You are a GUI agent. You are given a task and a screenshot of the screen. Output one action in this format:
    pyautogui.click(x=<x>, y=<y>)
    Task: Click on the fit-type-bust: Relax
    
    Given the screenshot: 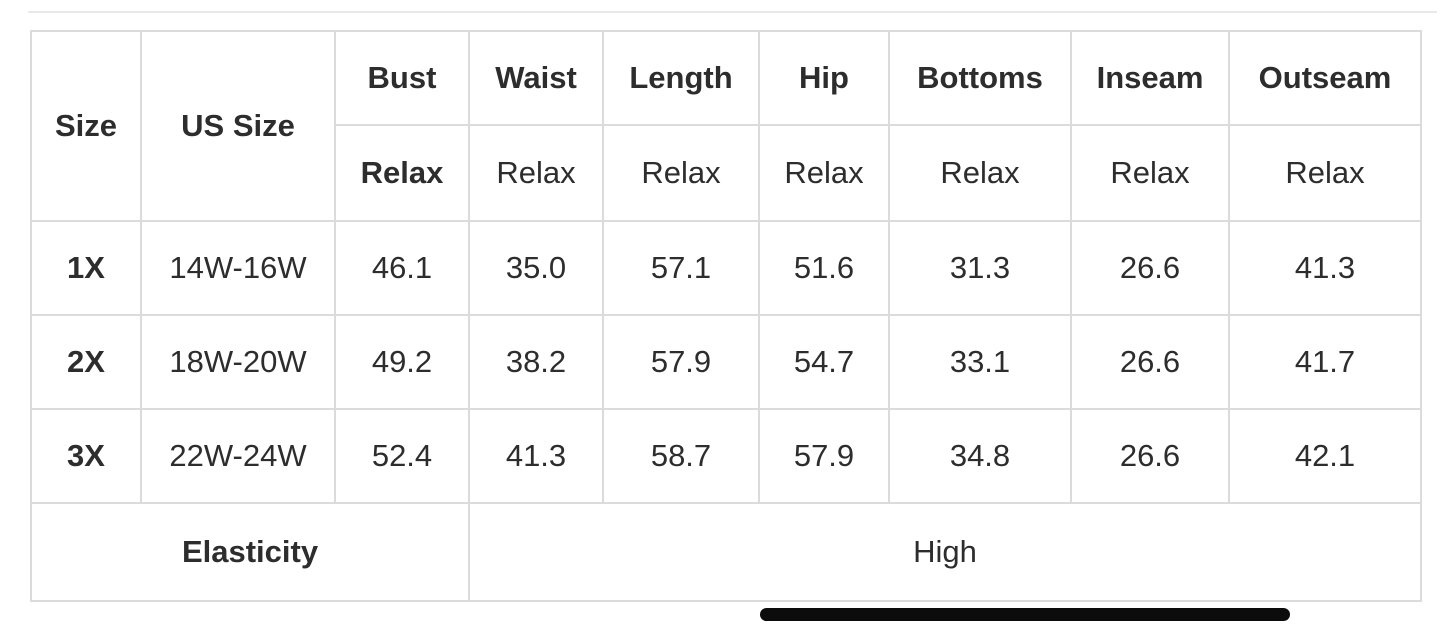 What is the action you would take?
    pyautogui.click(x=402, y=173)
    